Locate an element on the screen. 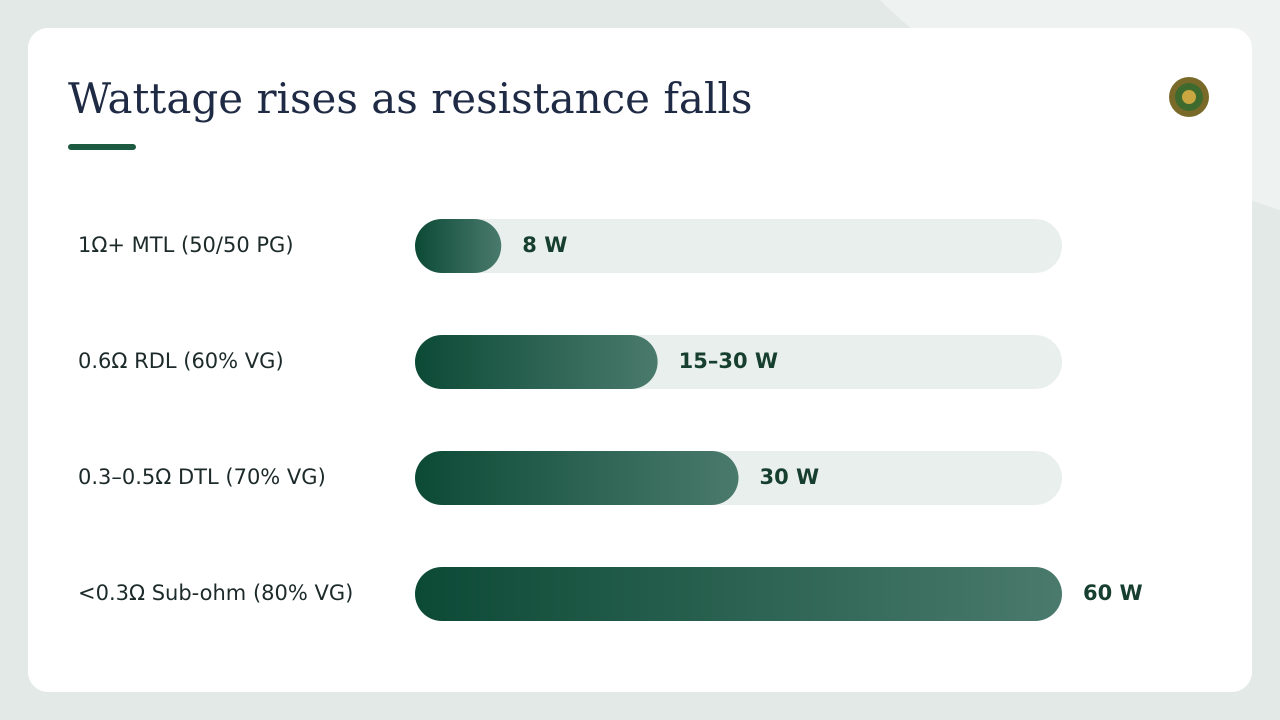  category-label: 0.3–0.5Ω DTL (70% VG) is located at coordinates (202, 477).